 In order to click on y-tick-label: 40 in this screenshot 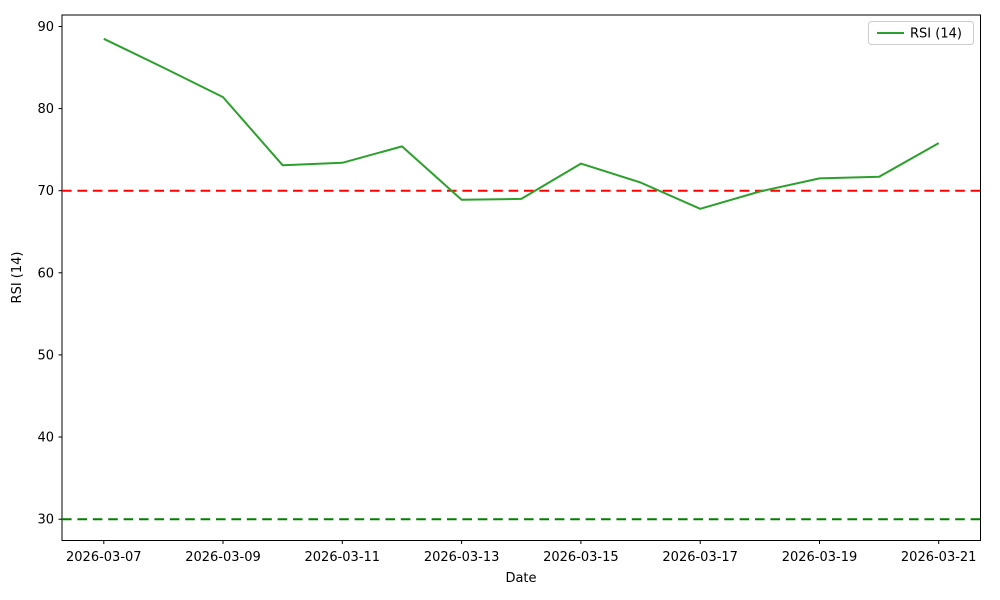, I will do `click(45, 438)`.